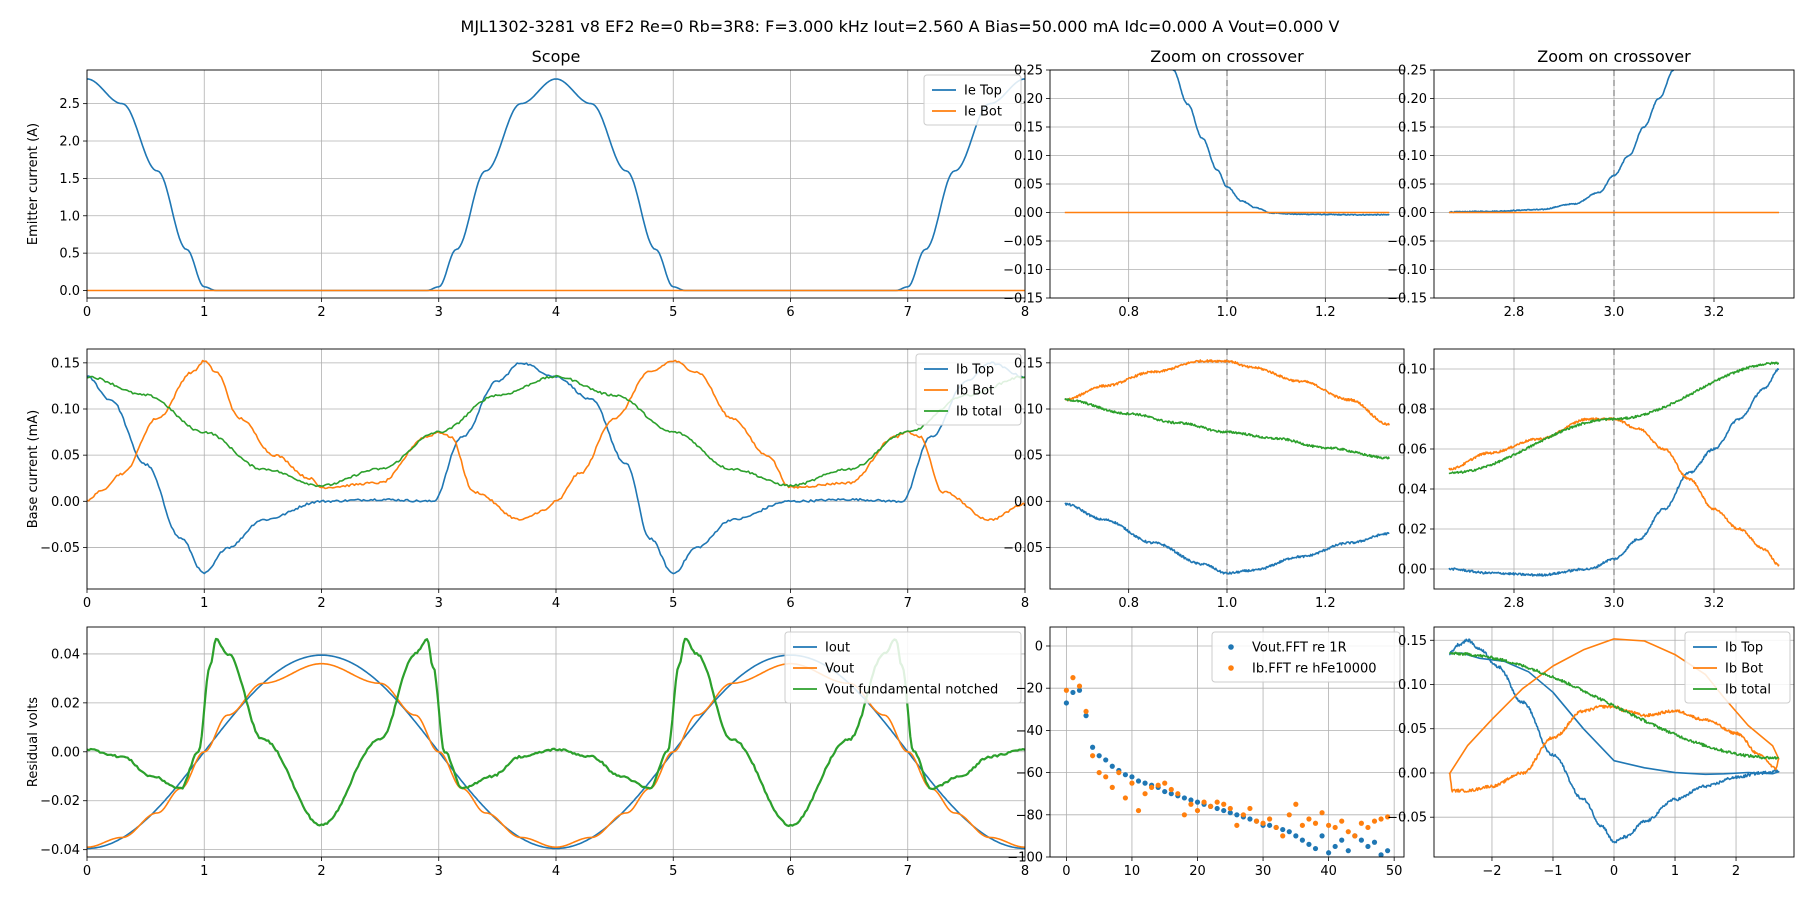  Describe the element at coordinates (69, 291) in the screenshot. I see `y-tick-label: 0.0` at that location.